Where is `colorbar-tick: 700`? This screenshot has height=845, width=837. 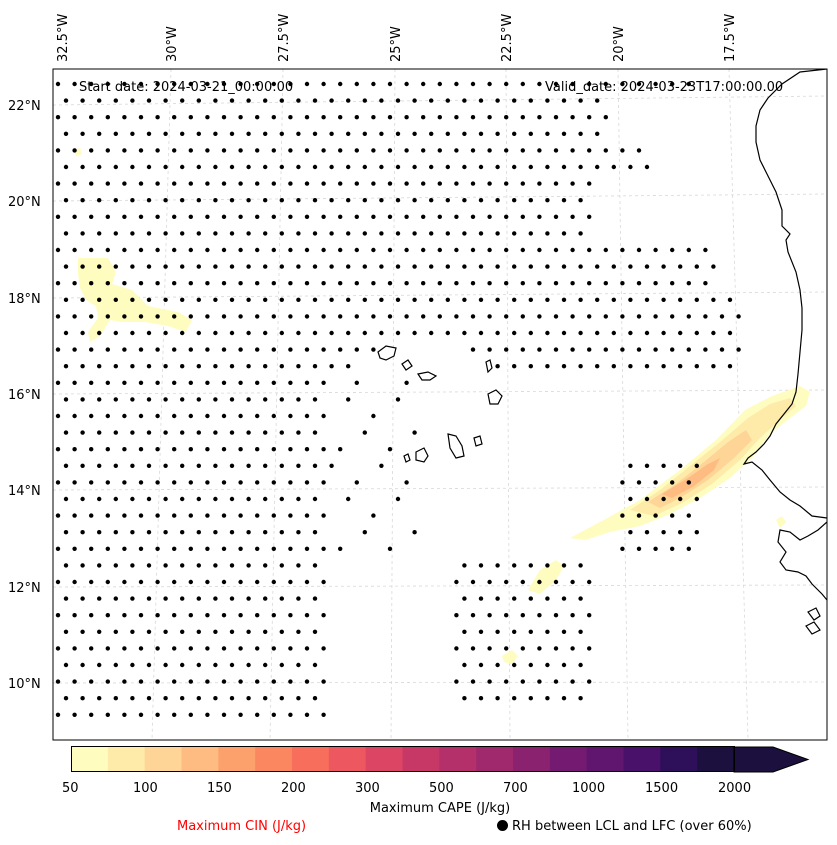
colorbar-tick: 700 is located at coordinates (515, 788).